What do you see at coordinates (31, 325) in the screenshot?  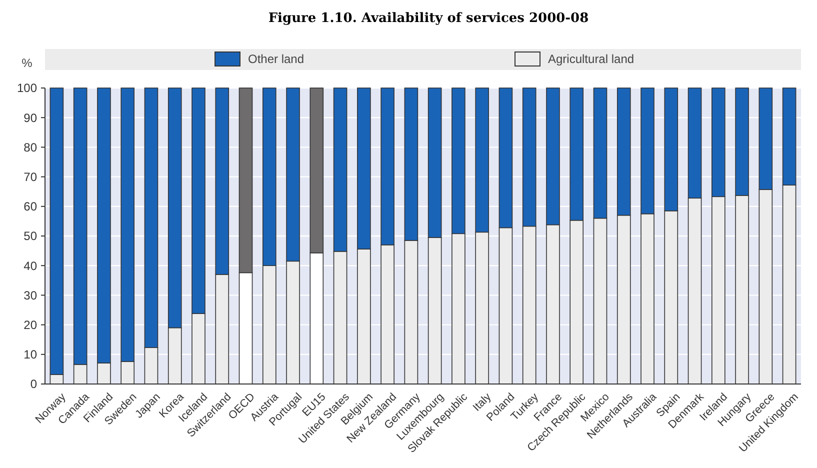 I see `y-tick-label: 20` at bounding box center [31, 325].